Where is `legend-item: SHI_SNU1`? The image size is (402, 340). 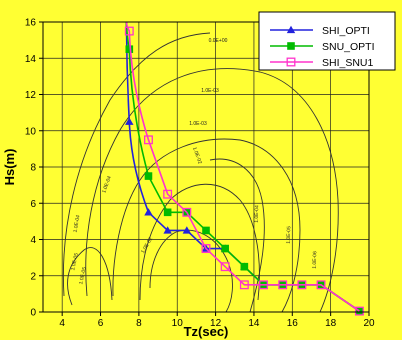 legend-item: SHI_SNU1 is located at coordinates (322, 63).